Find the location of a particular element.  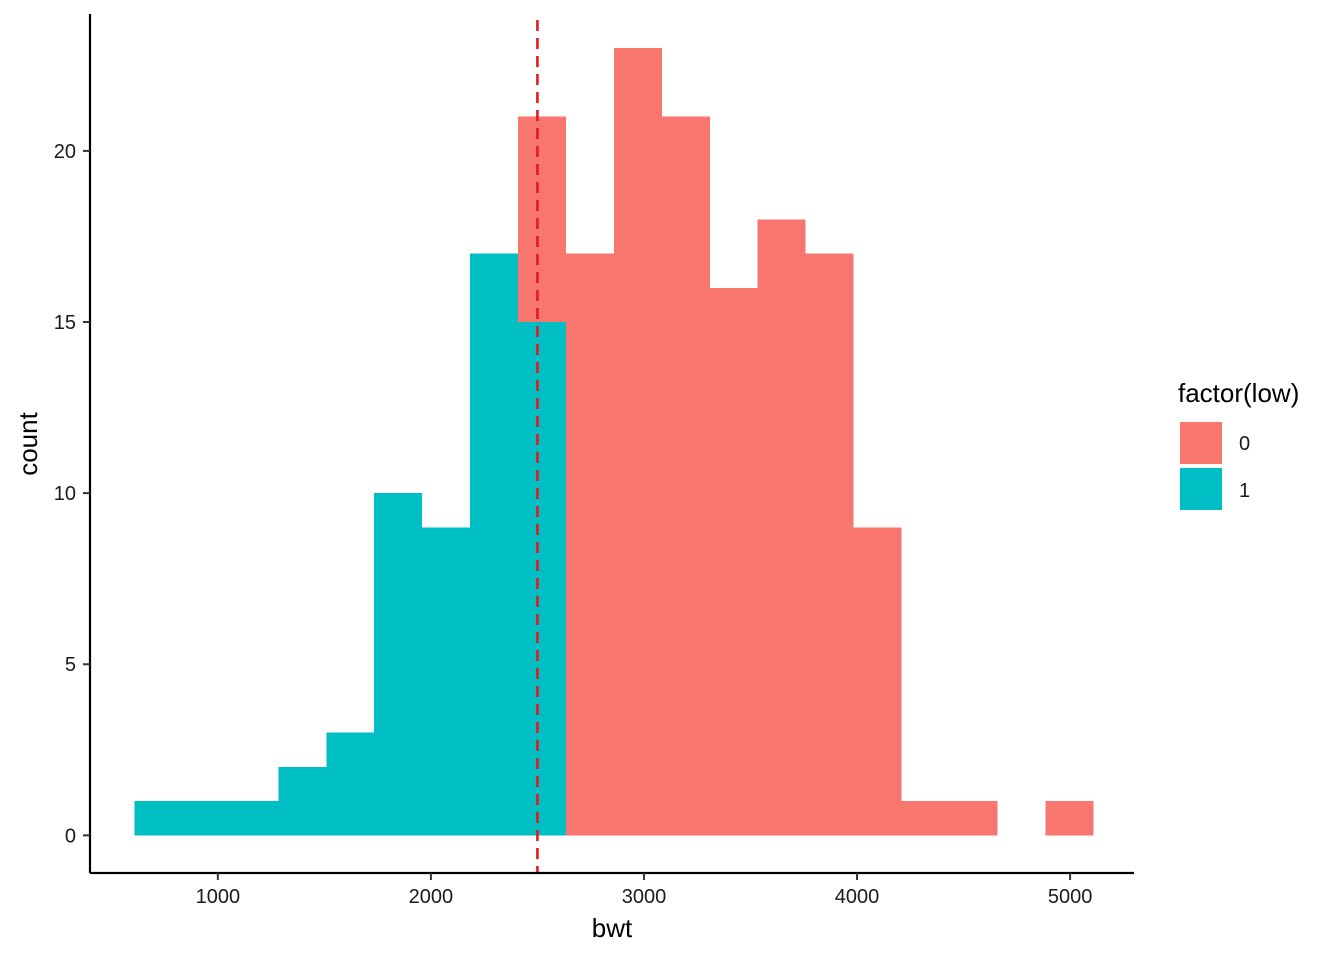

legend: factor(low) 0 1 is located at coordinates (1238, 444).